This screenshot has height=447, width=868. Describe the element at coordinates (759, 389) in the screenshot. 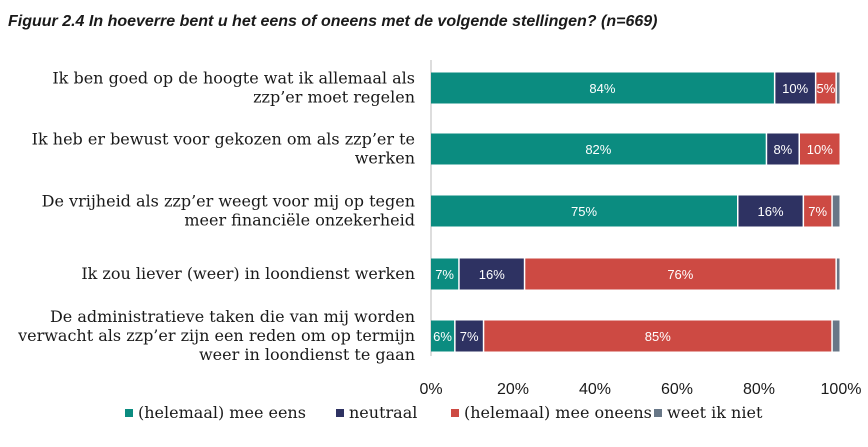

I see `x-tick-label: 80%` at that location.